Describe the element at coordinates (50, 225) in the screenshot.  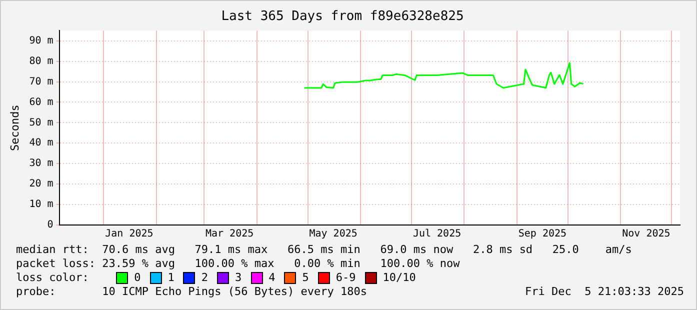
I see `y-tick-label: 0` at that location.